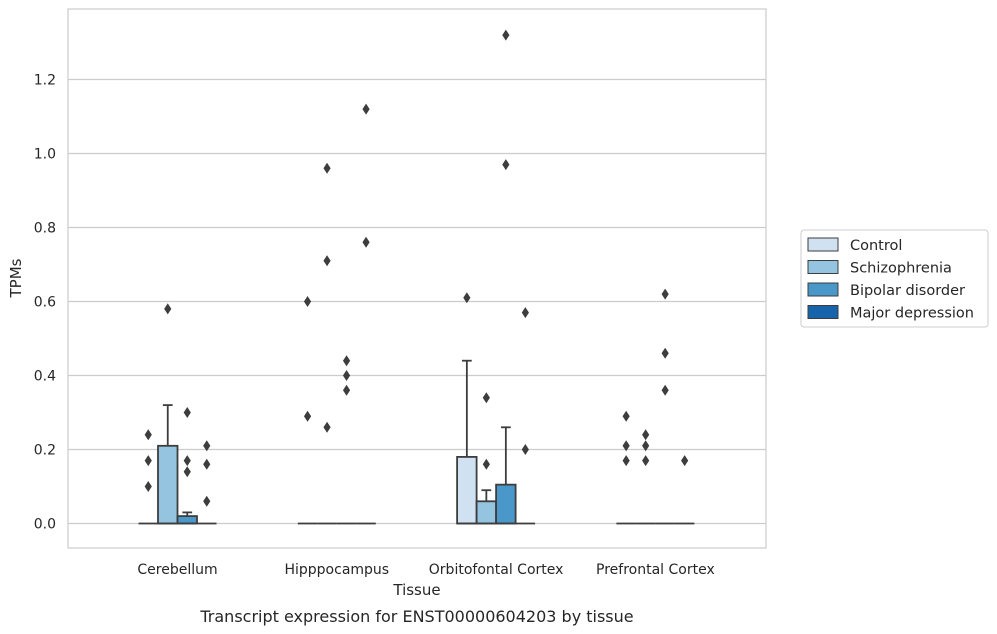  Describe the element at coordinates (45, 377) in the screenshot. I see `y-tick-label: 0.4` at that location.